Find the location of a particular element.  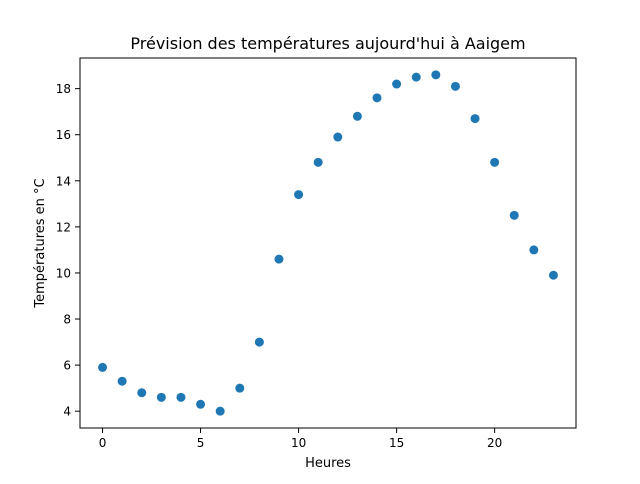

y-tick-label: 12 is located at coordinates (63, 227).